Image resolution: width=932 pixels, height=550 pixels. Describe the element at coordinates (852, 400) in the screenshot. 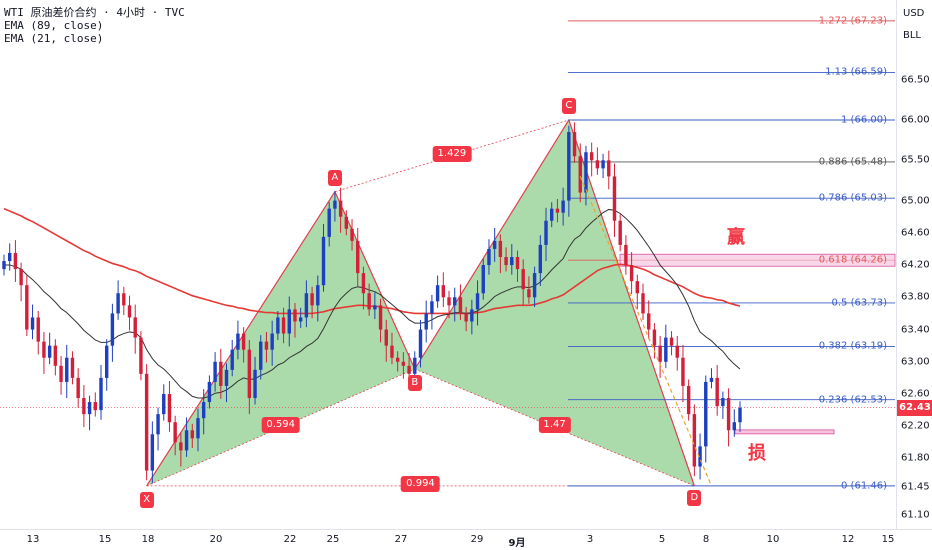

I see `fib-label-8: 0.236 (62.53)` at that location.